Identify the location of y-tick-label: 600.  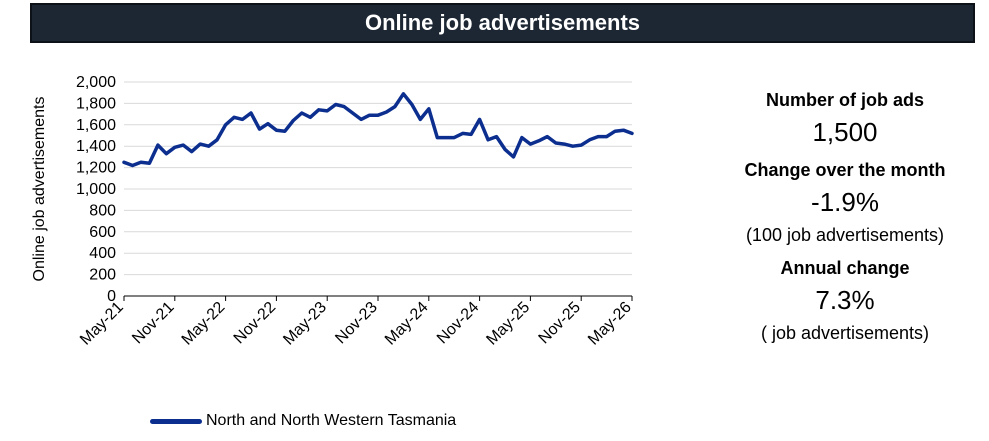
(102, 232).